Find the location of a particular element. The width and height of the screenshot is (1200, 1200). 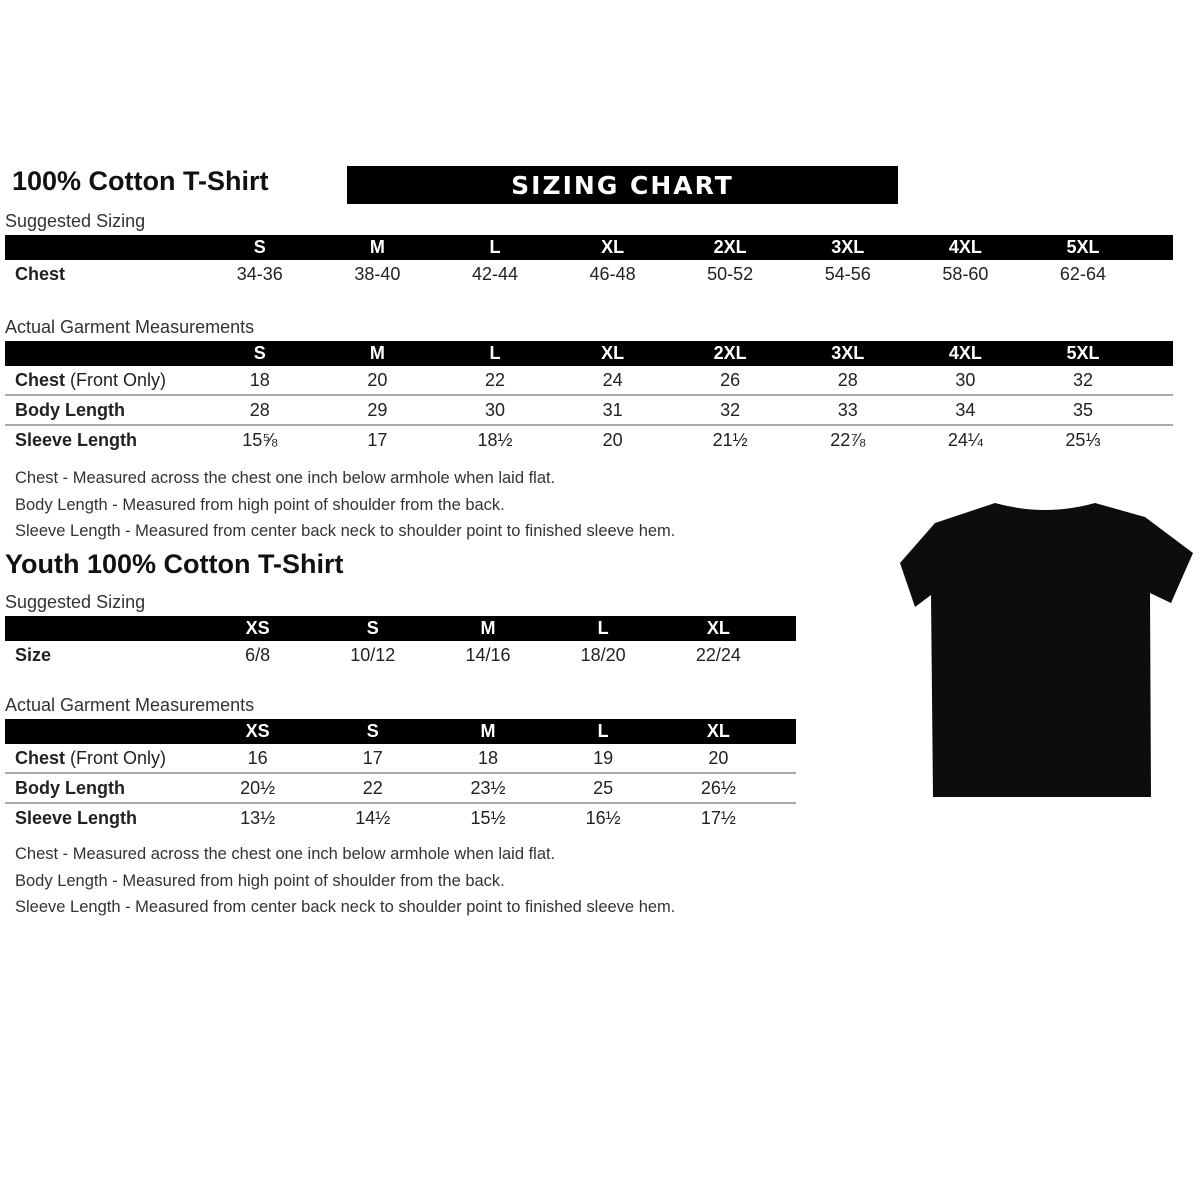

table-cell: 29 is located at coordinates (377, 410).